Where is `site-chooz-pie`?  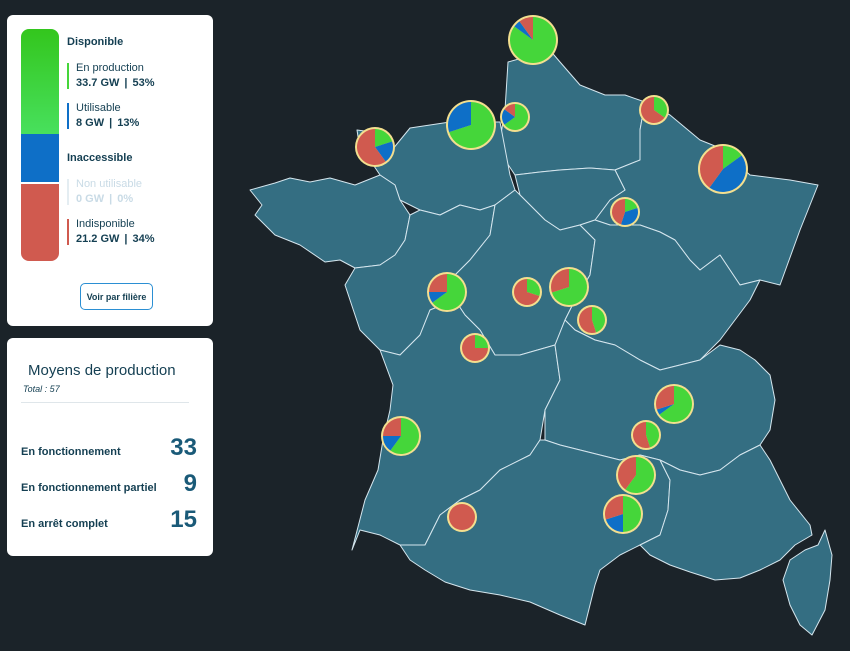
site-chooz-pie is located at coordinates (654, 110).